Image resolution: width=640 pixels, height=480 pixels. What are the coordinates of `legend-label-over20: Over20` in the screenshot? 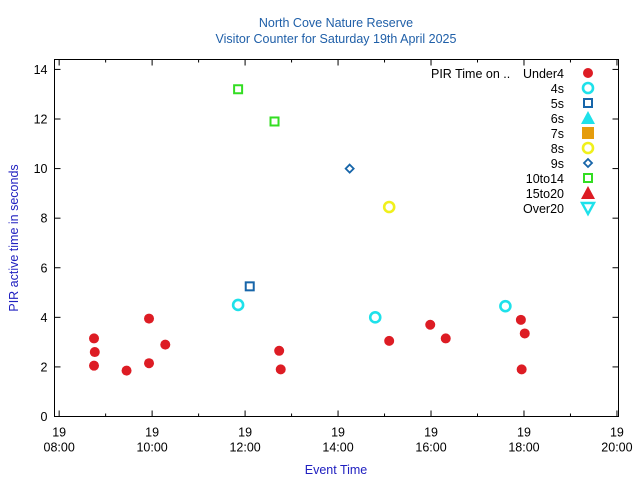 It's located at (543, 209).